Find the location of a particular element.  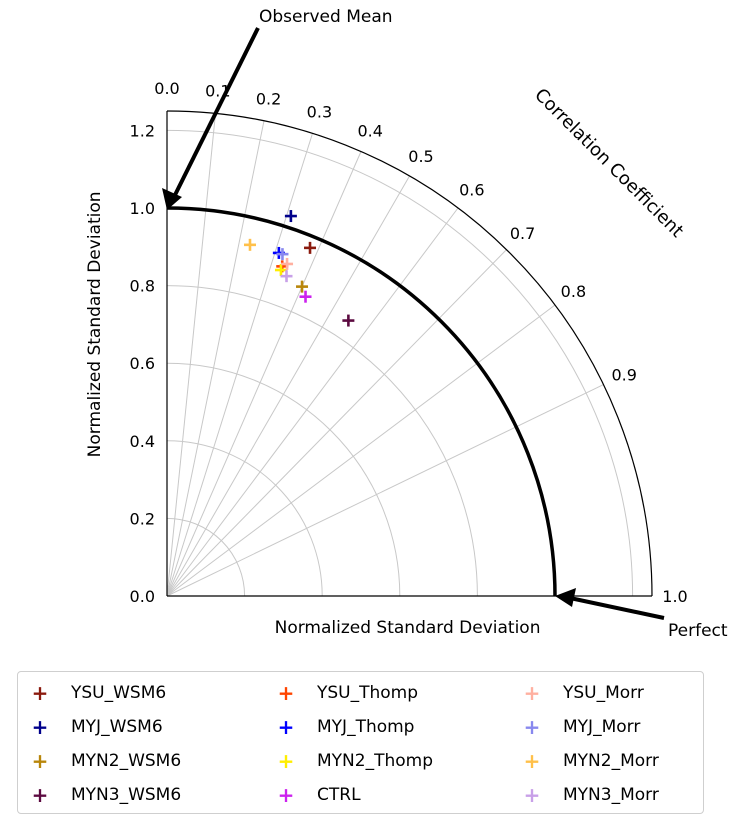

legend-label: CTRL is located at coordinates (339, 795).